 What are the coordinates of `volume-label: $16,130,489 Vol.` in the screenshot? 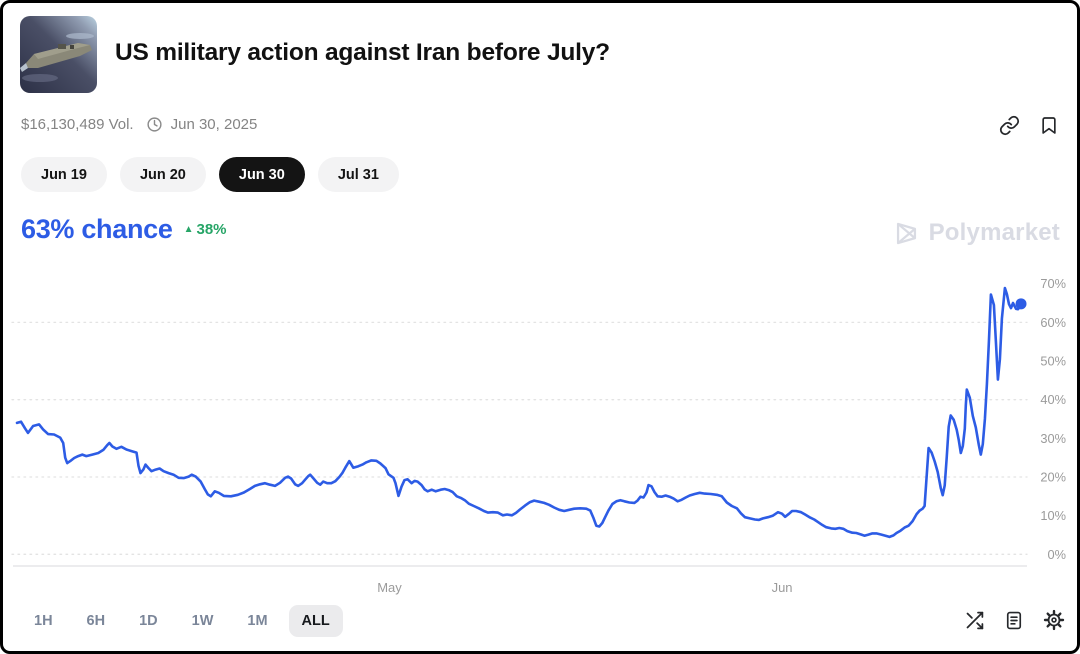 It's located at (77, 124).